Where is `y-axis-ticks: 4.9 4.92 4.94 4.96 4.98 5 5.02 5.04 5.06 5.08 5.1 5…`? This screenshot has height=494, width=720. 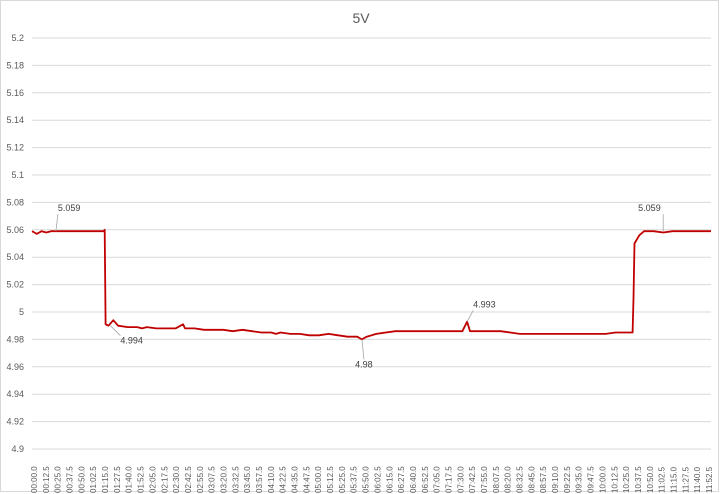
y-axis-ticks: 4.9 4.92 4.94 4.96 4.98 5 5.02 5.04 5.06 5.08 5.1 5… is located at coordinates (15, 243).